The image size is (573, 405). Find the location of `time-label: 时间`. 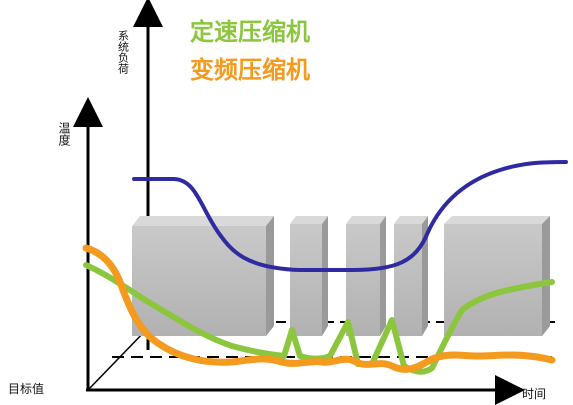

time-label: 时间 is located at coordinates (534, 394).